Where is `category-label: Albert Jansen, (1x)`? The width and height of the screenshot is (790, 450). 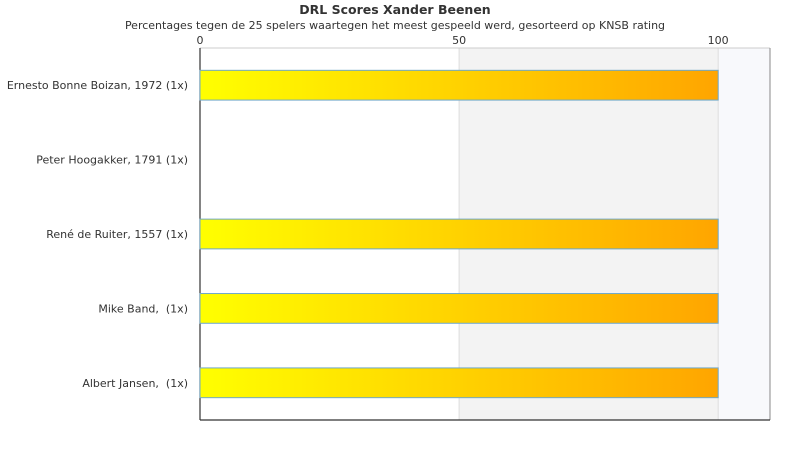
category-label: Albert Jansen, (1x) is located at coordinates (135, 383).